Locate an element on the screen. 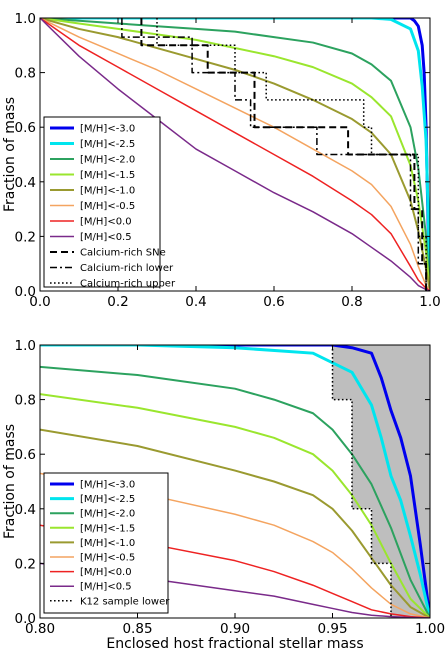 This screenshot has width=447, height=670. x-tick-label: 0.2 is located at coordinates (117, 302).